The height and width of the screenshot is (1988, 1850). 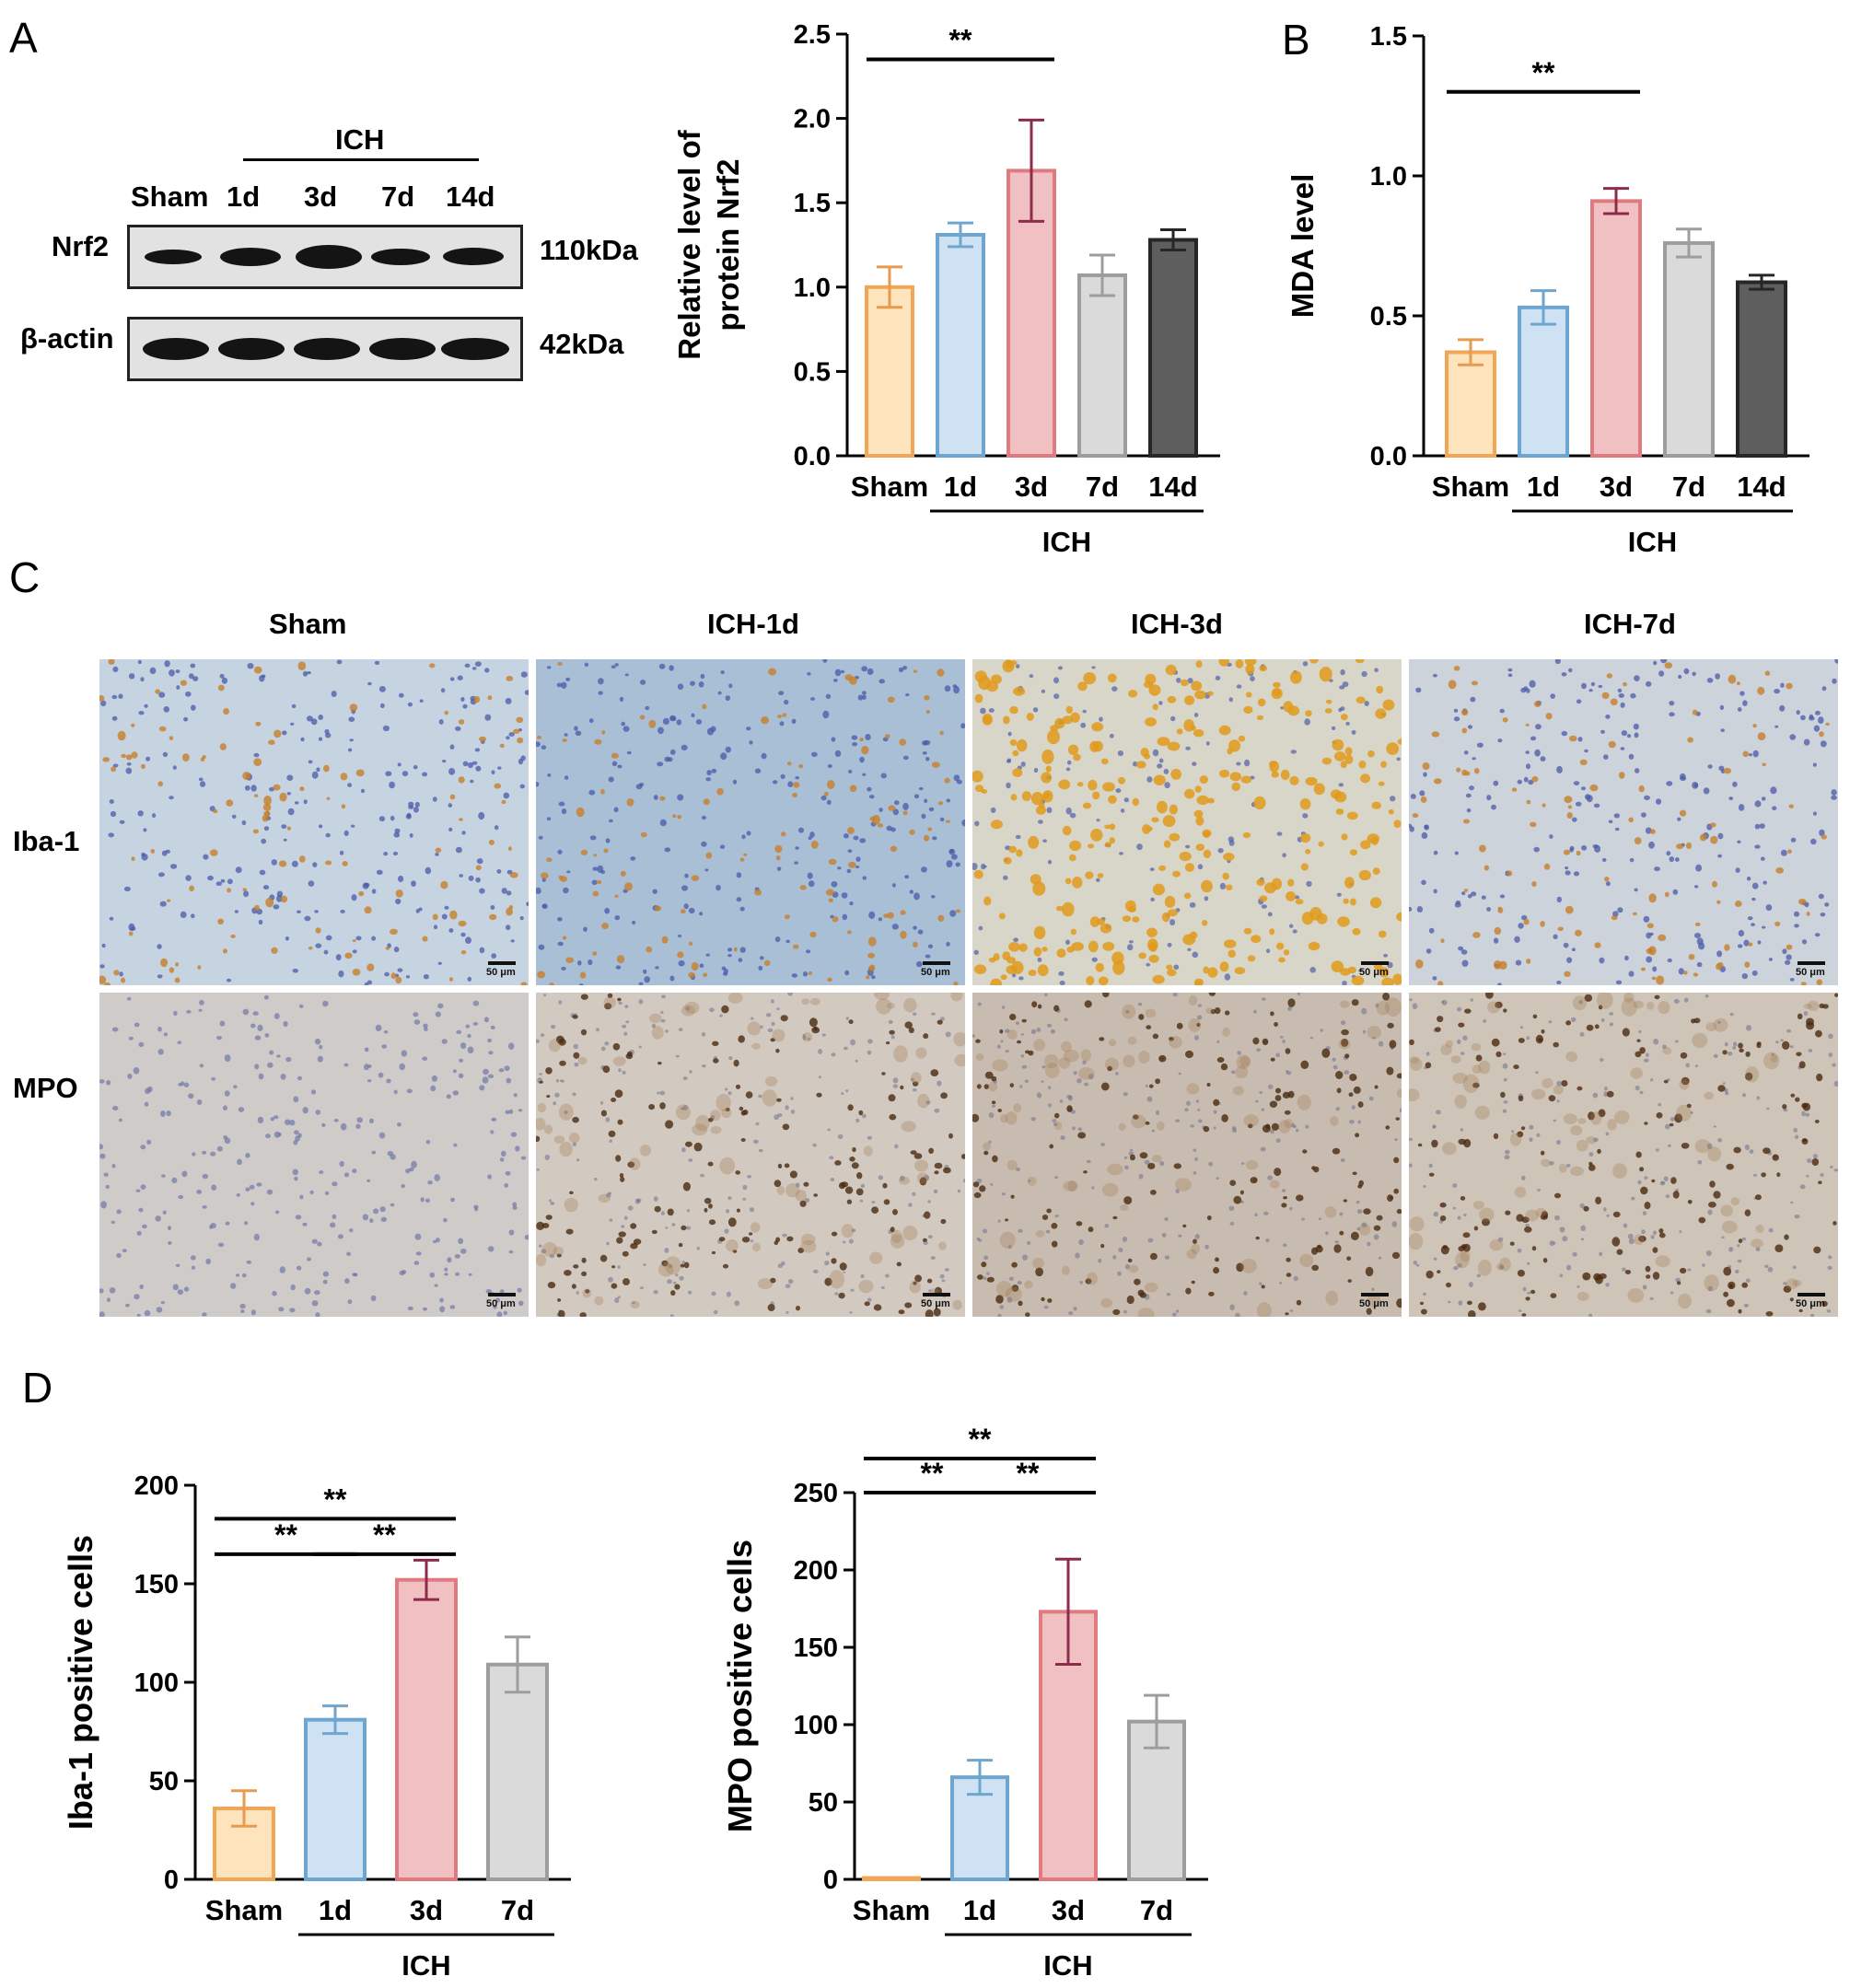 I want to click on y-axis-label-line: MDA level, so click(x=1303, y=247).